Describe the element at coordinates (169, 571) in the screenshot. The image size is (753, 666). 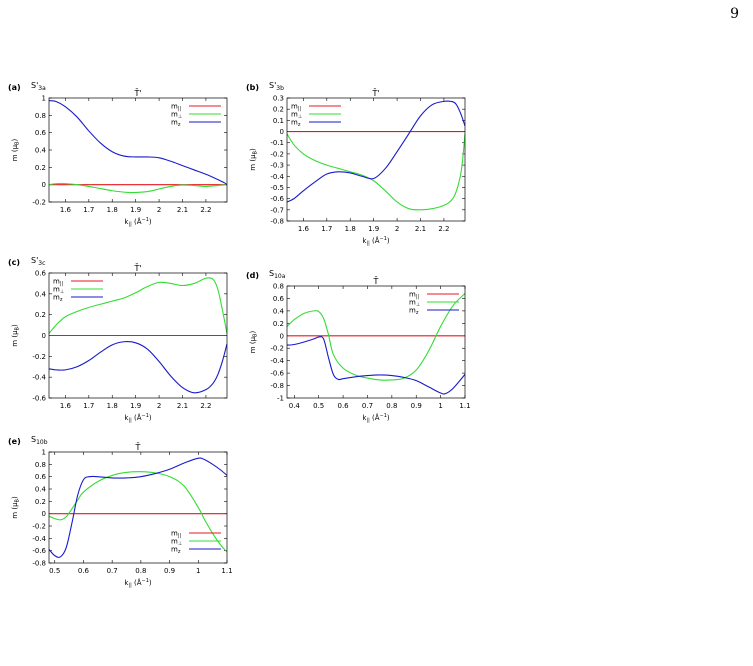
I see `x-tick-label: 0.9` at that location.